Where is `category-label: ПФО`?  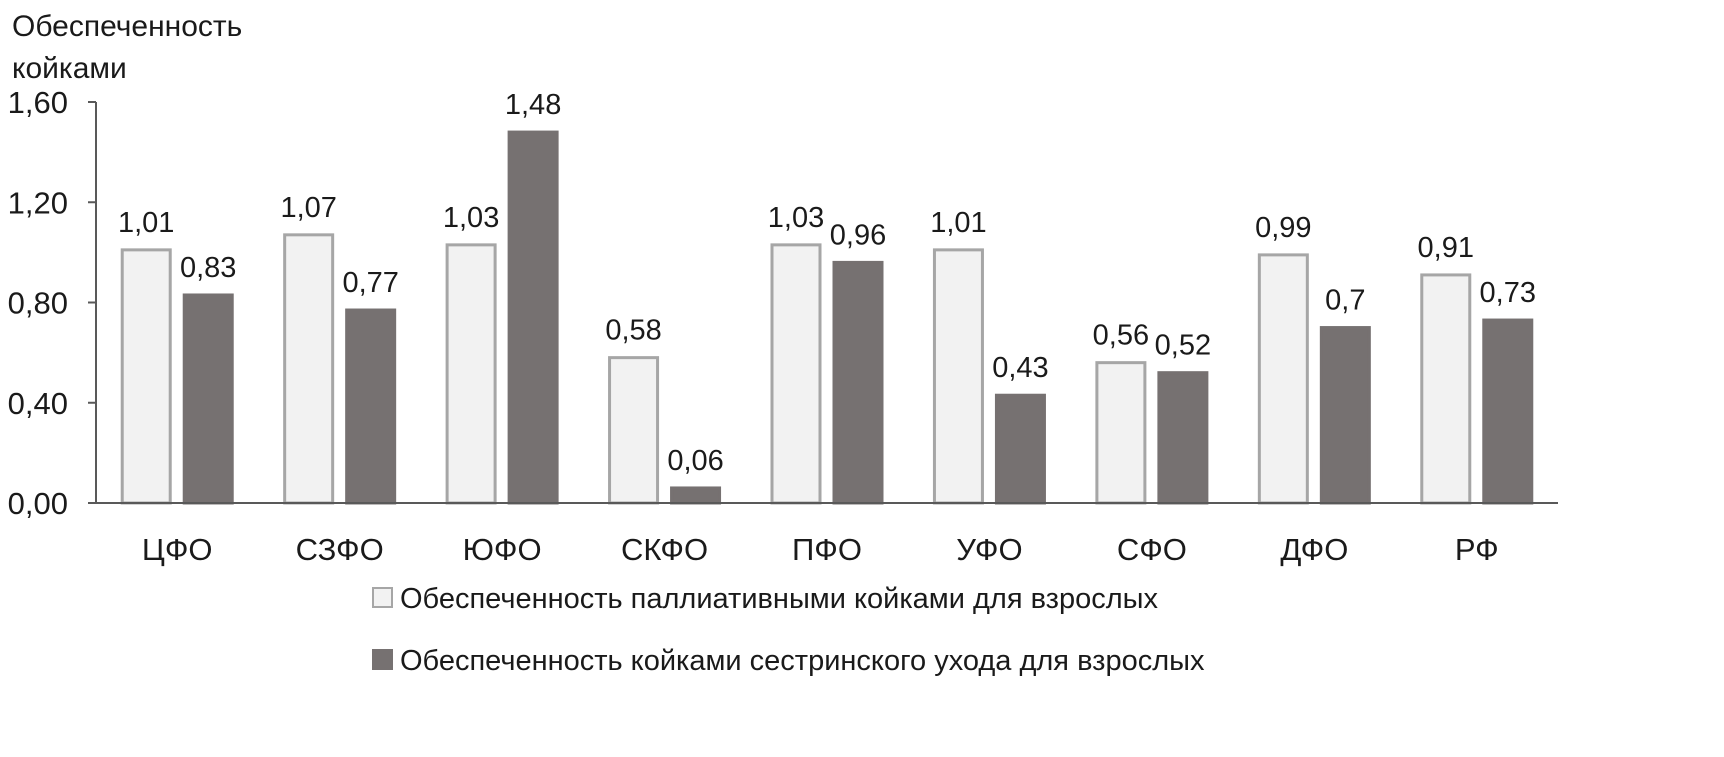
category-label: ПФО is located at coordinates (827, 549).